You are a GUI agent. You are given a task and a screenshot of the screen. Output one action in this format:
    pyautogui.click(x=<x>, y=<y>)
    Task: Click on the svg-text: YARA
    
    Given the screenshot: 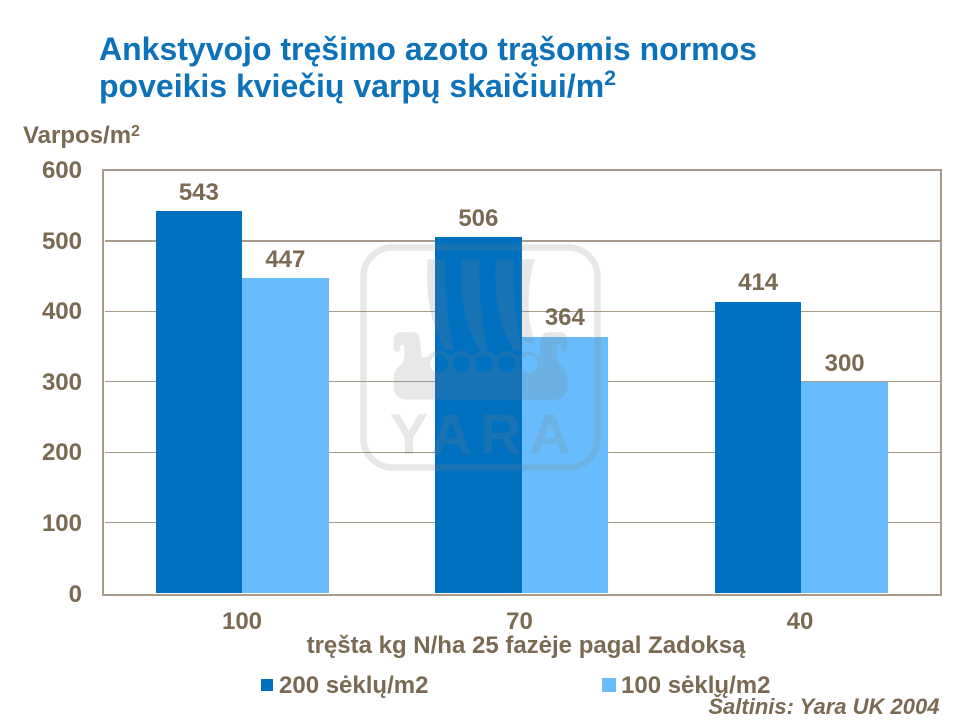 What is the action you would take?
    pyautogui.click(x=484, y=435)
    